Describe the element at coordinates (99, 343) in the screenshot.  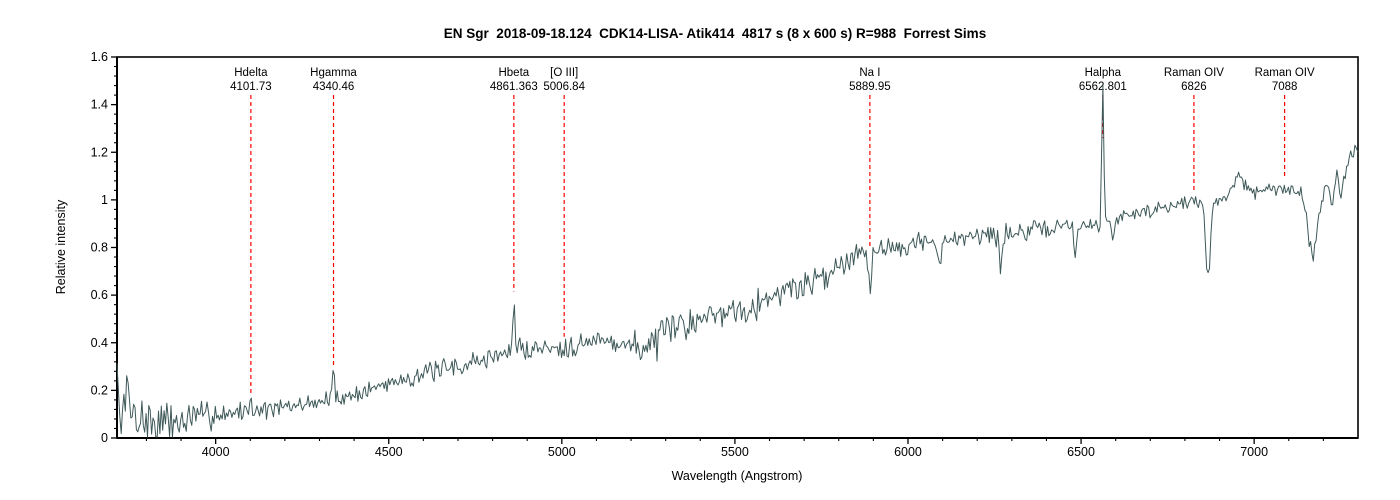
I see `y-tick-label: 0.4` at that location.